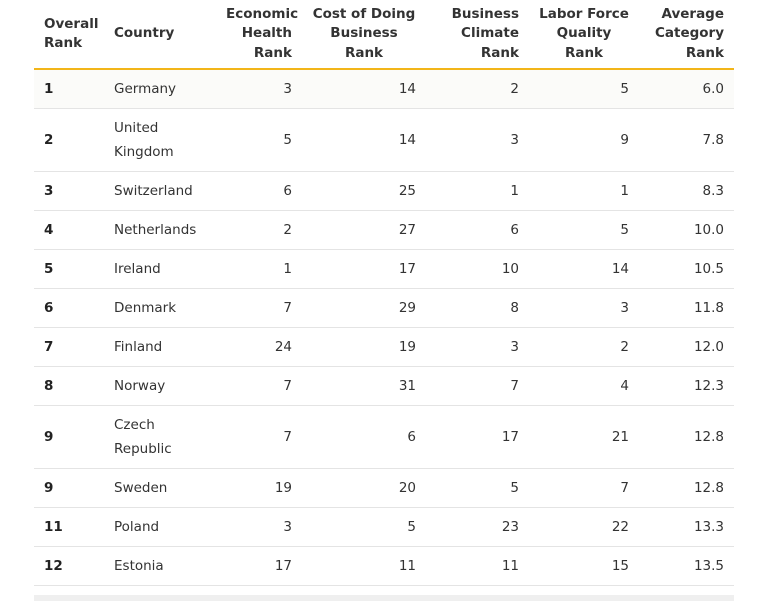  I want to click on cell-overall-rank: 4, so click(69, 230).